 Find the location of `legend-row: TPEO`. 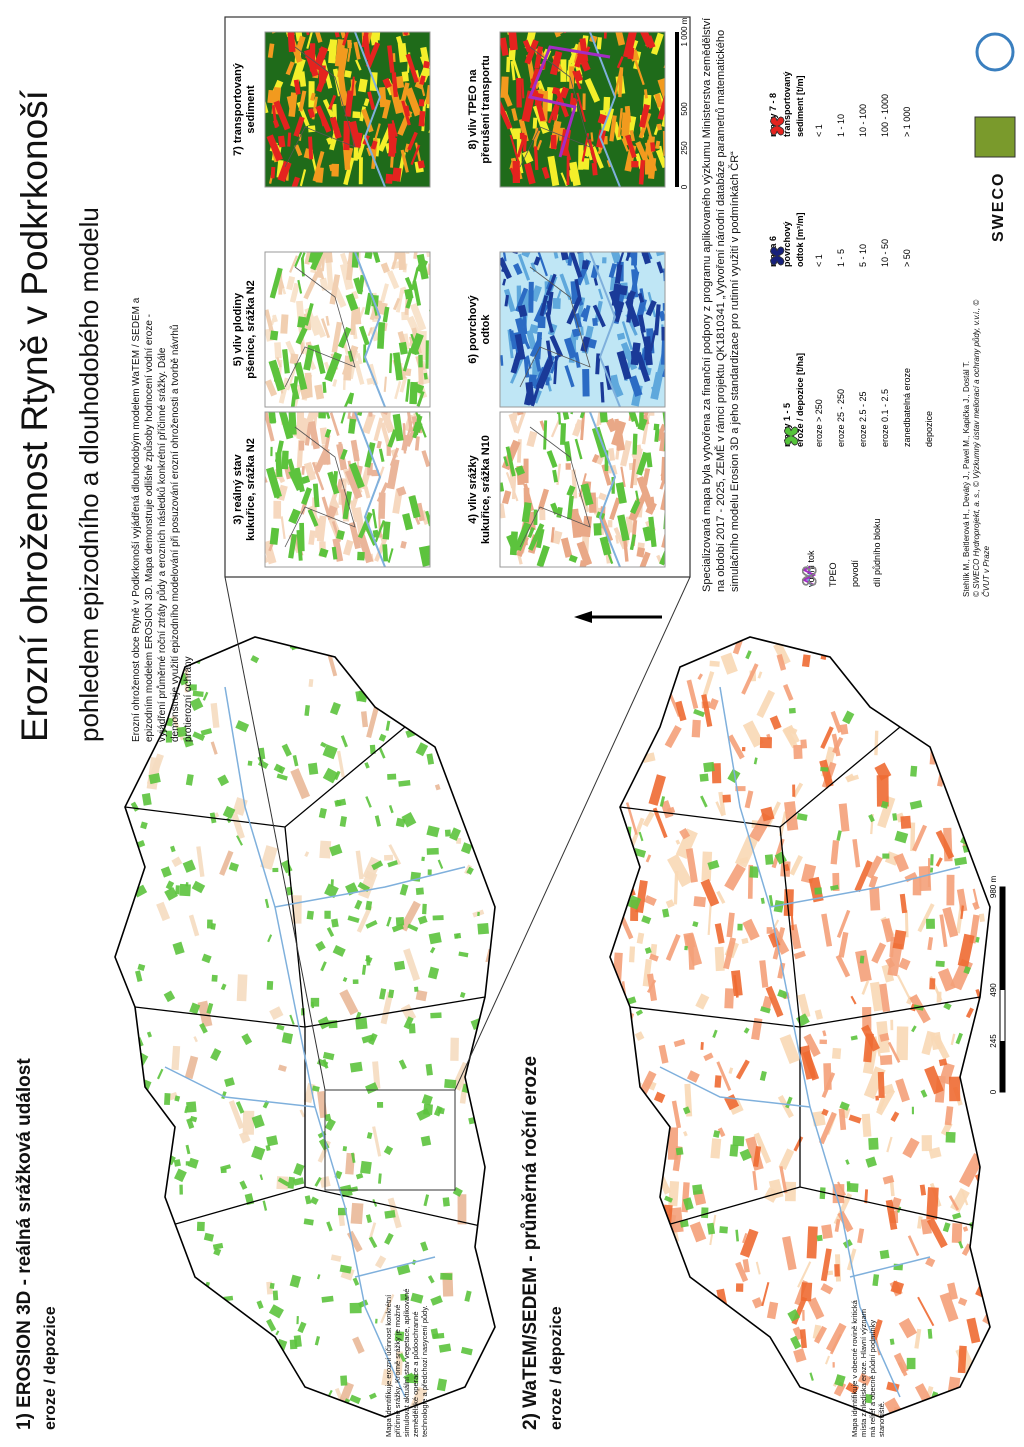

legend-row: TPEO is located at coordinates (822, 552).